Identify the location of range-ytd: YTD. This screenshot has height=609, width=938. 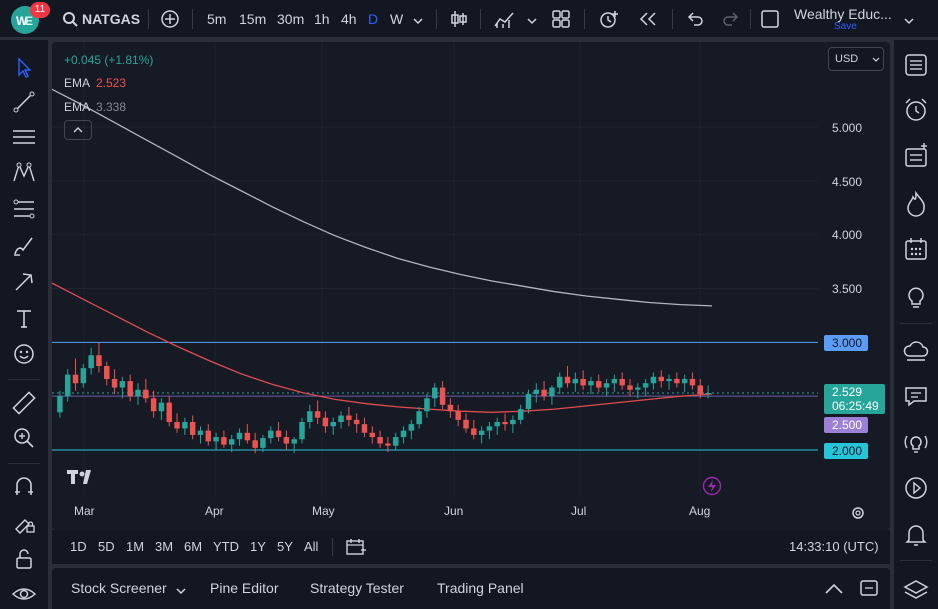
(226, 546).